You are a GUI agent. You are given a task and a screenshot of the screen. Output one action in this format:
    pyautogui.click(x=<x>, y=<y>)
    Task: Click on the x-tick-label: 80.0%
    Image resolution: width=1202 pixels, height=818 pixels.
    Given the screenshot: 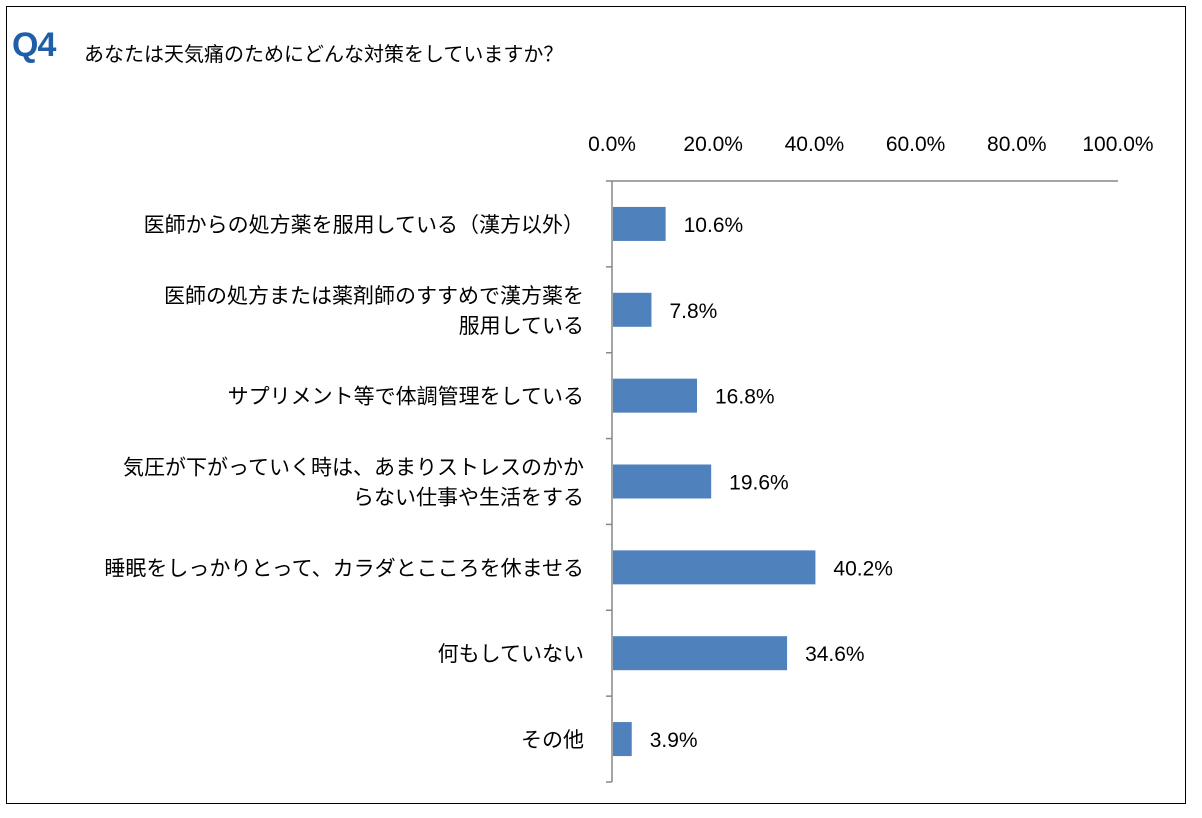 What is the action you would take?
    pyautogui.click(x=1017, y=144)
    